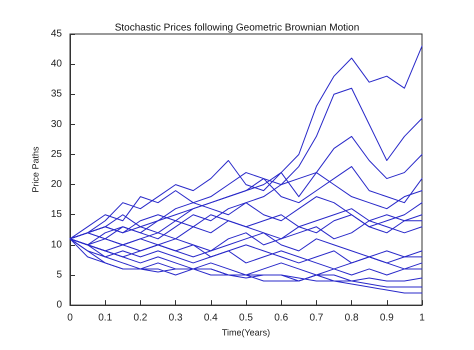 The width and height of the screenshot is (474, 350). What do you see at coordinates (246, 318) in the screenshot?
I see `x-tick-label: 0.5` at bounding box center [246, 318].